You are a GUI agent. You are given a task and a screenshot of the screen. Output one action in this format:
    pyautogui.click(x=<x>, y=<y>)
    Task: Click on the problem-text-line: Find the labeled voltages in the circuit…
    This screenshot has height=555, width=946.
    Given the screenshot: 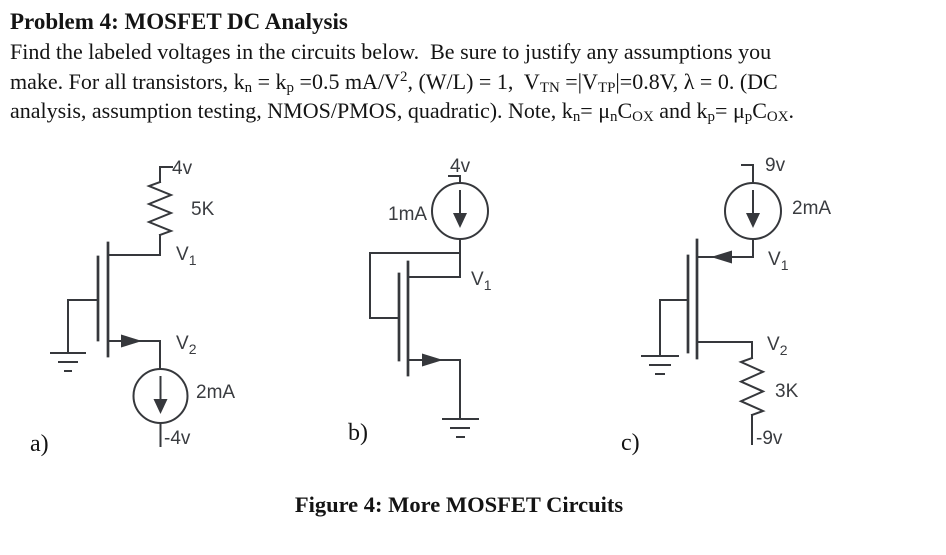 What is the action you would take?
    pyautogui.click(x=391, y=51)
    